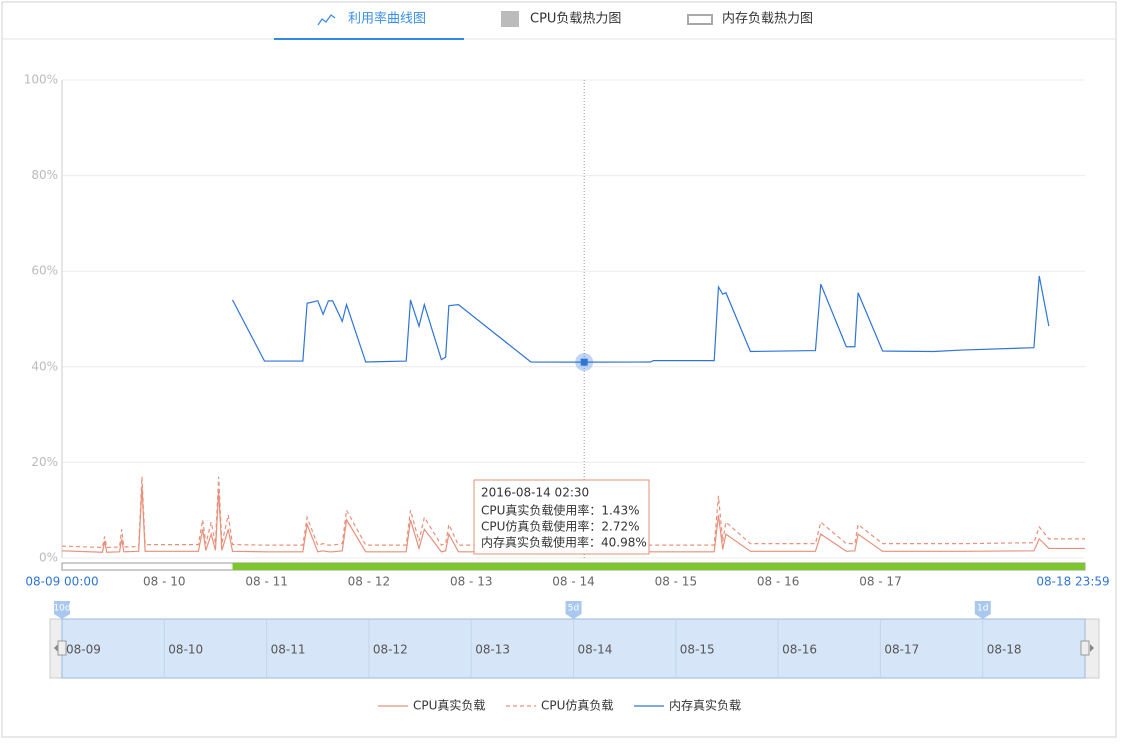  What do you see at coordinates (705, 705) in the screenshot?
I see `legend-label: 内存真实负载` at bounding box center [705, 705].